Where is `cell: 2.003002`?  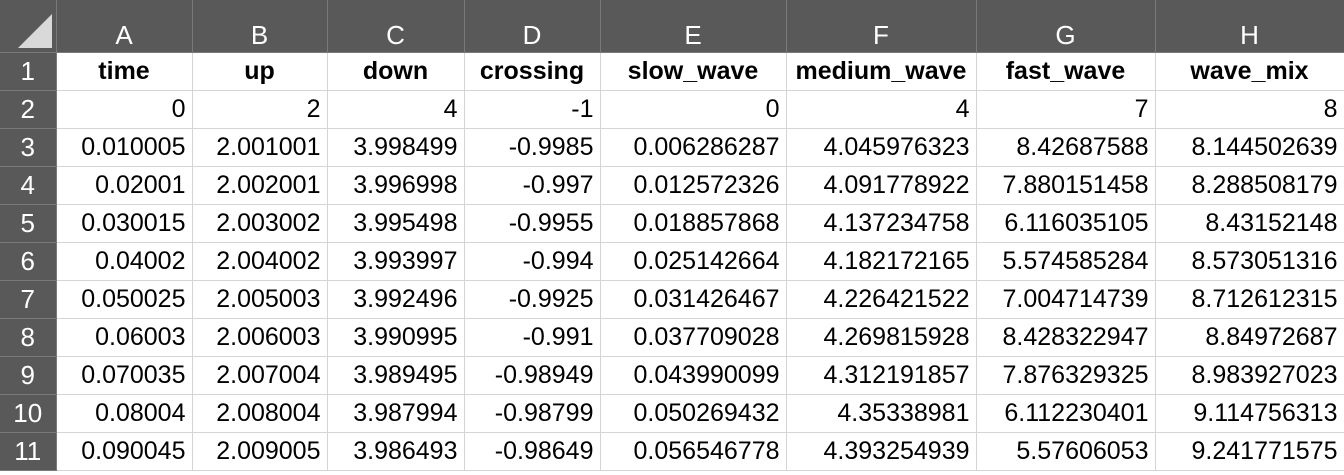 cell: 2.003002 is located at coordinates (260, 223).